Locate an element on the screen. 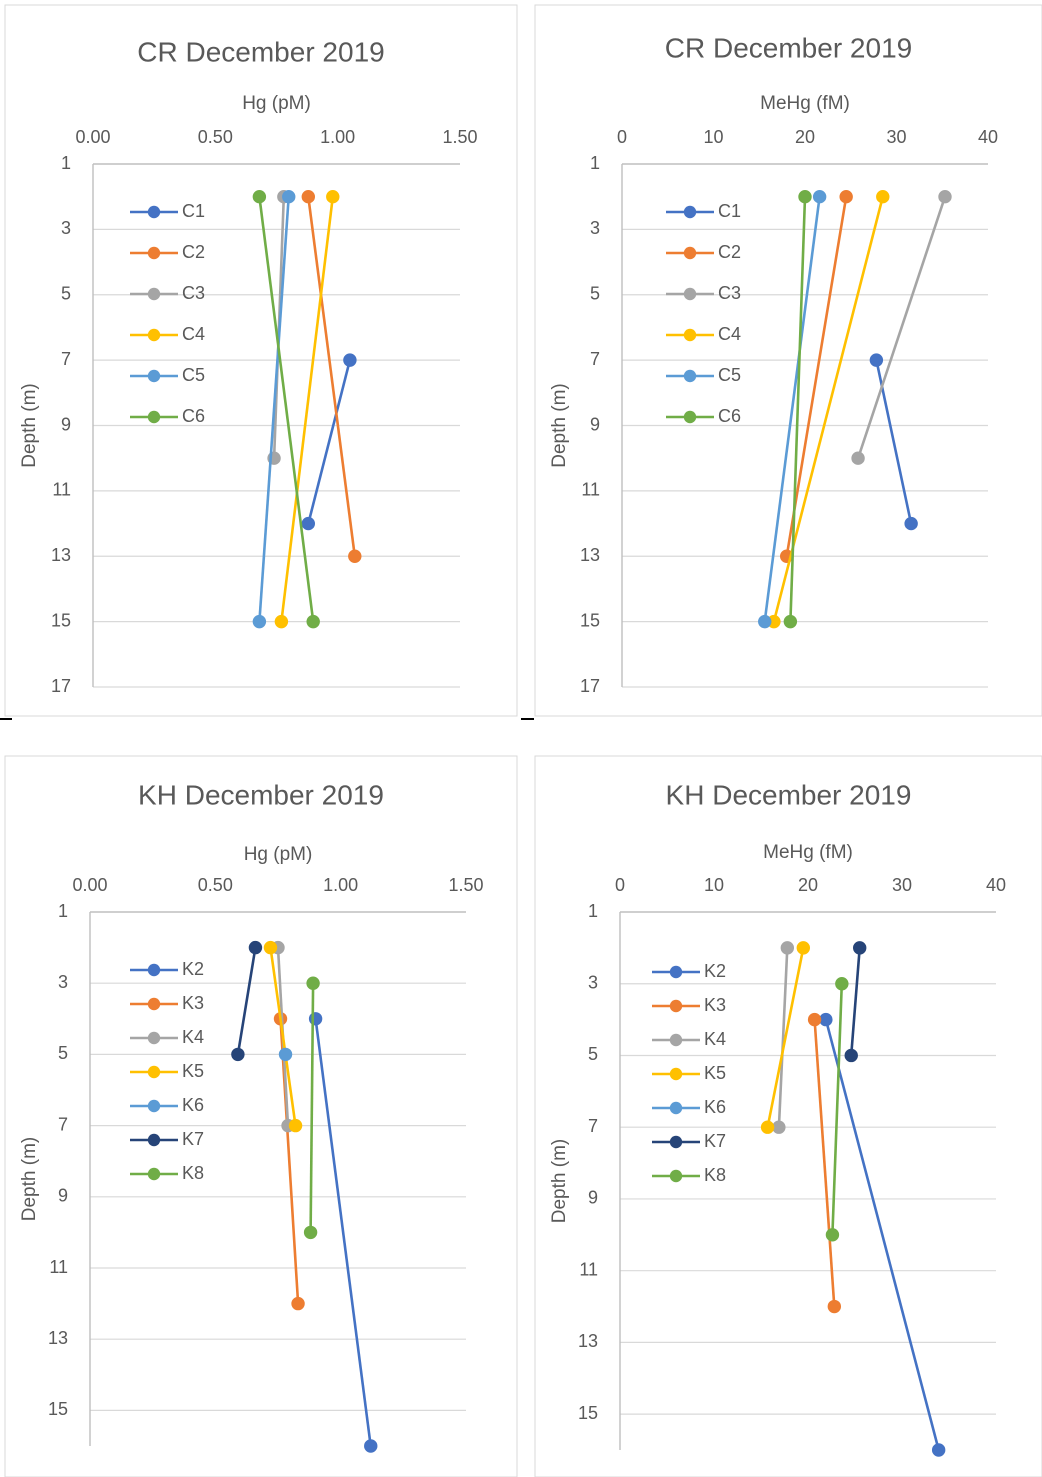 The height and width of the screenshot is (1477, 1042). series-c6 is located at coordinates (797, 409).